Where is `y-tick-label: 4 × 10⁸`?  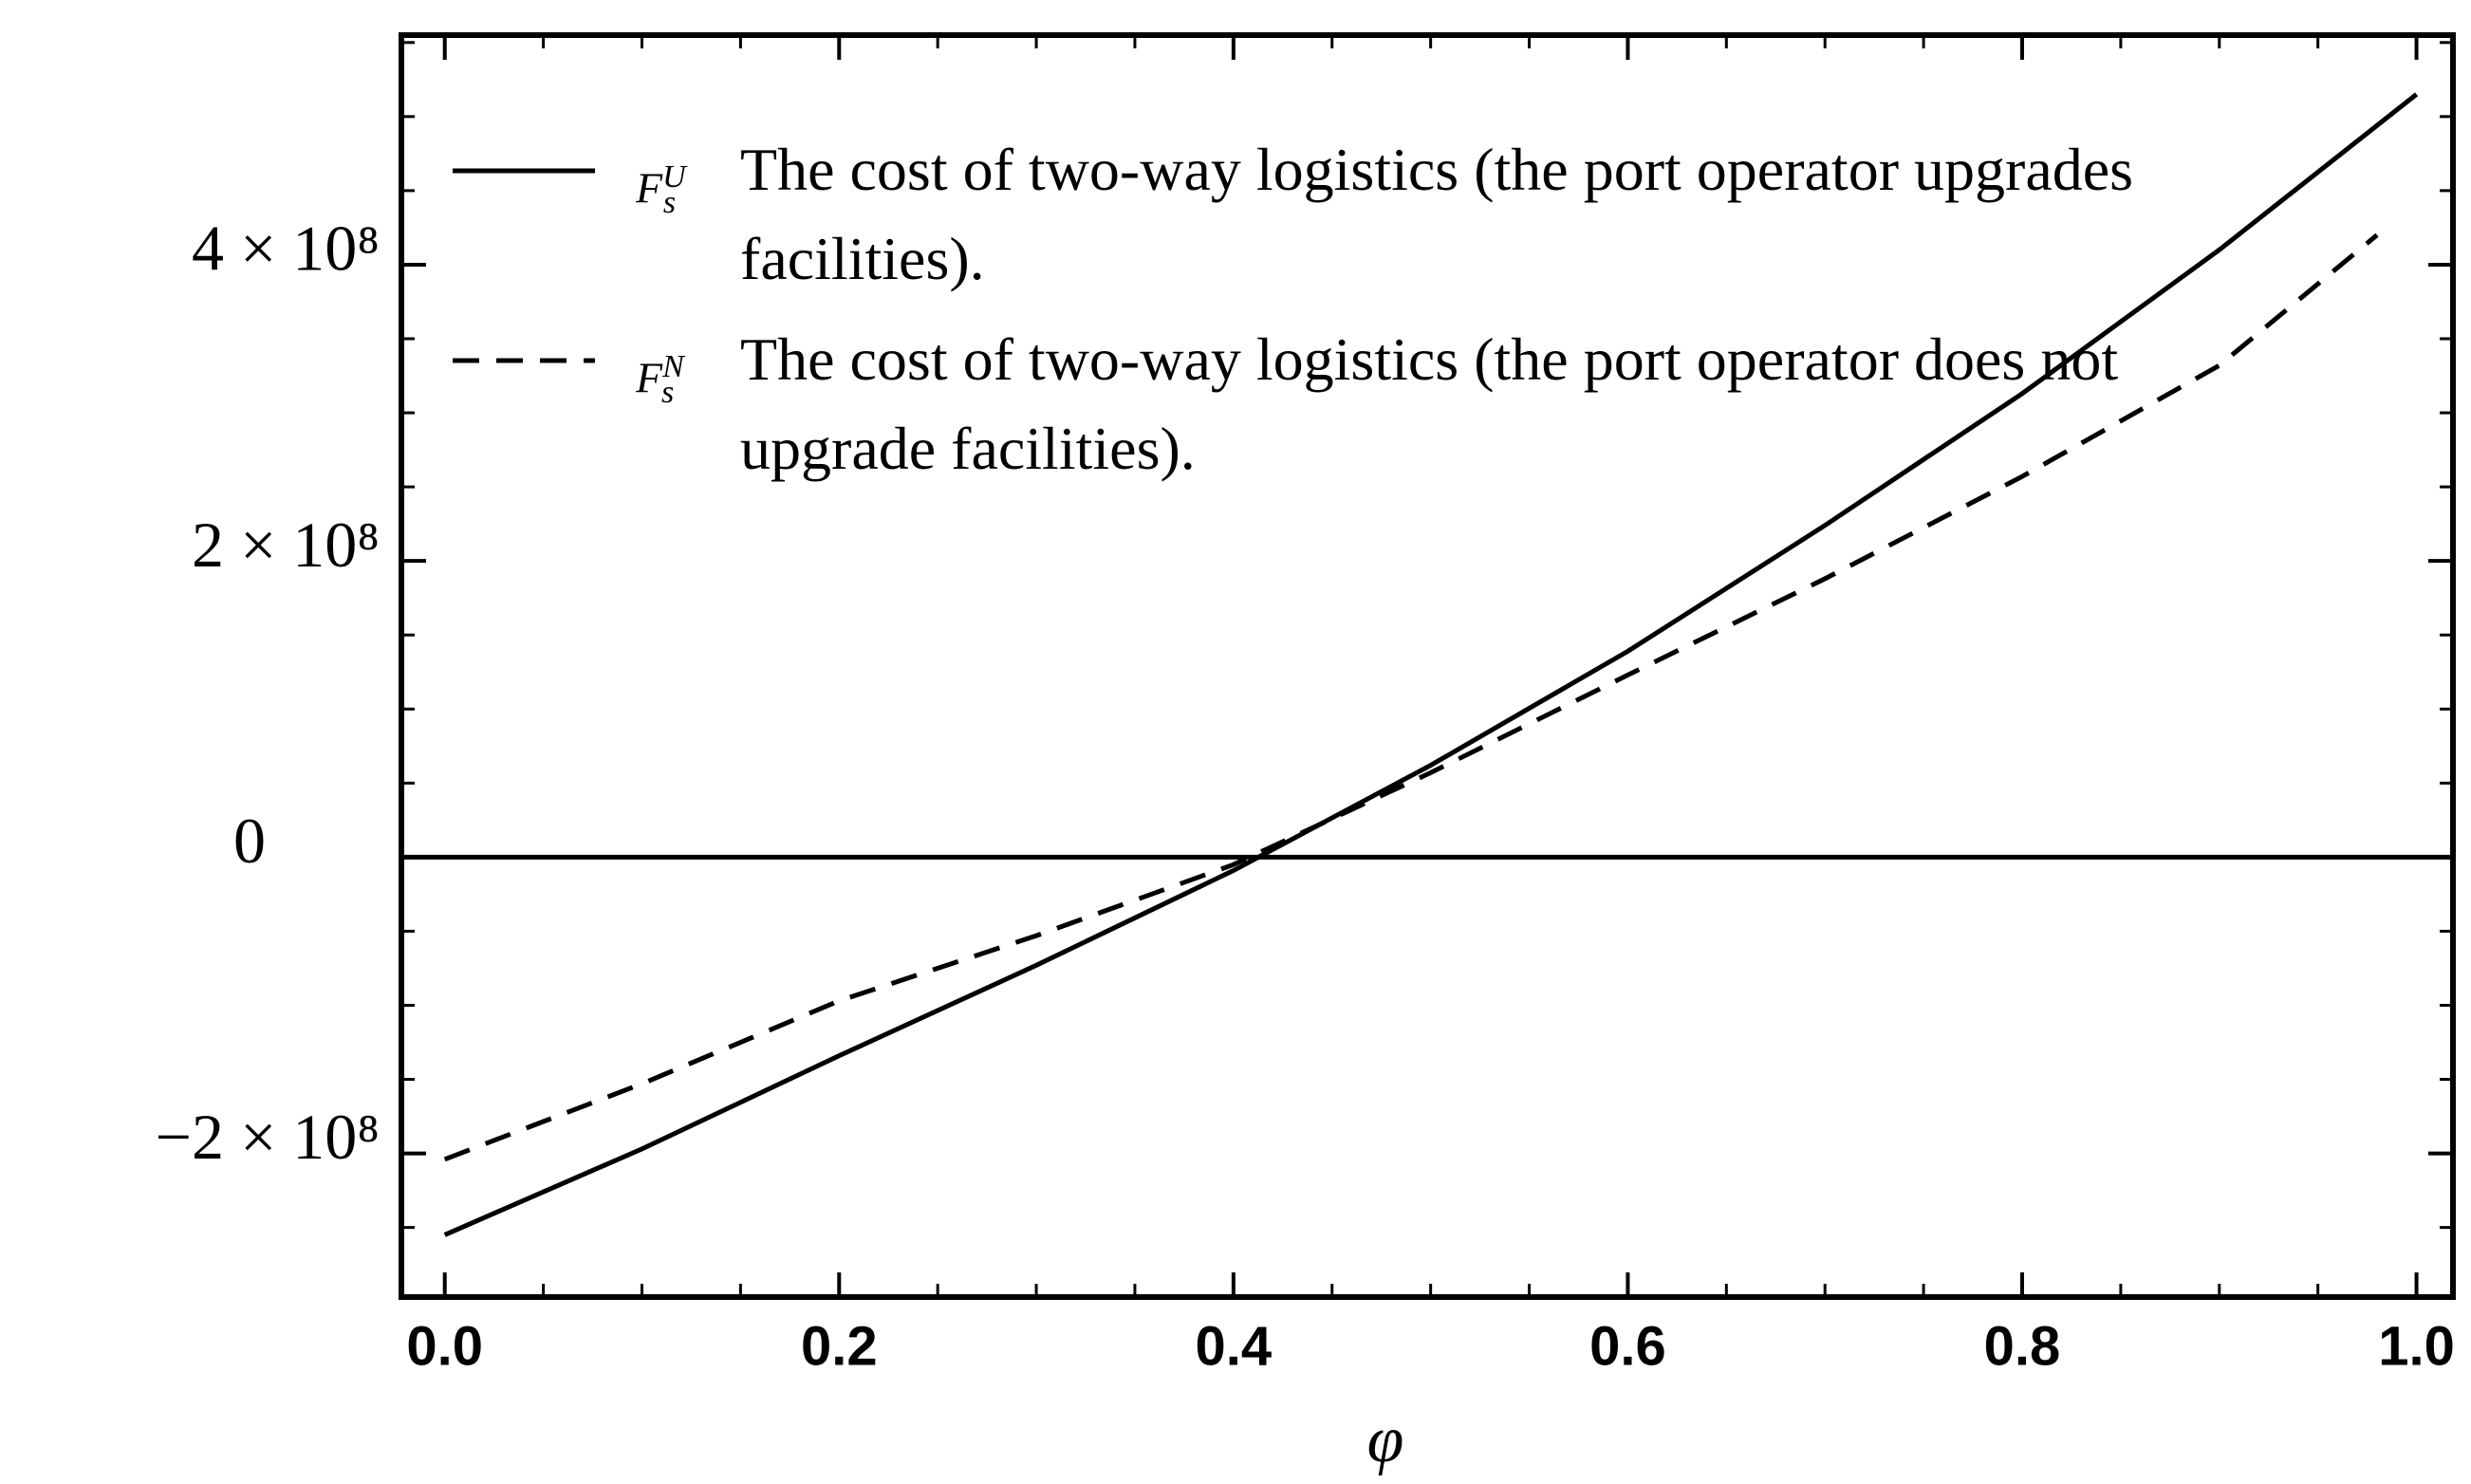
y-tick-label: 4 × 10⁸ is located at coordinates (286, 249).